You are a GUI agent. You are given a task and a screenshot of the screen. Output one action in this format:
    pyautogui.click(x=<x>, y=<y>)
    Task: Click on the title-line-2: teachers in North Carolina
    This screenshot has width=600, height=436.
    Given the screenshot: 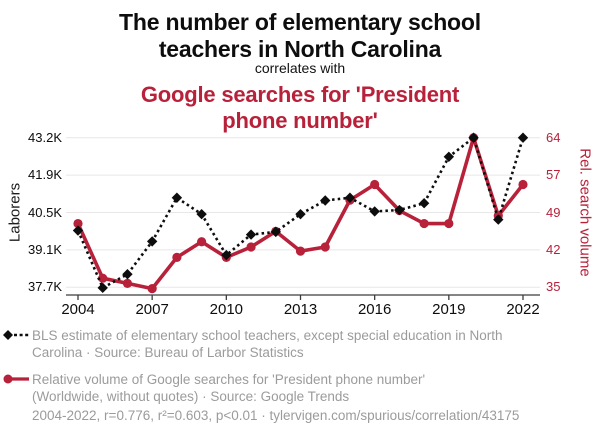 What is the action you would take?
    pyautogui.click(x=300, y=49)
    